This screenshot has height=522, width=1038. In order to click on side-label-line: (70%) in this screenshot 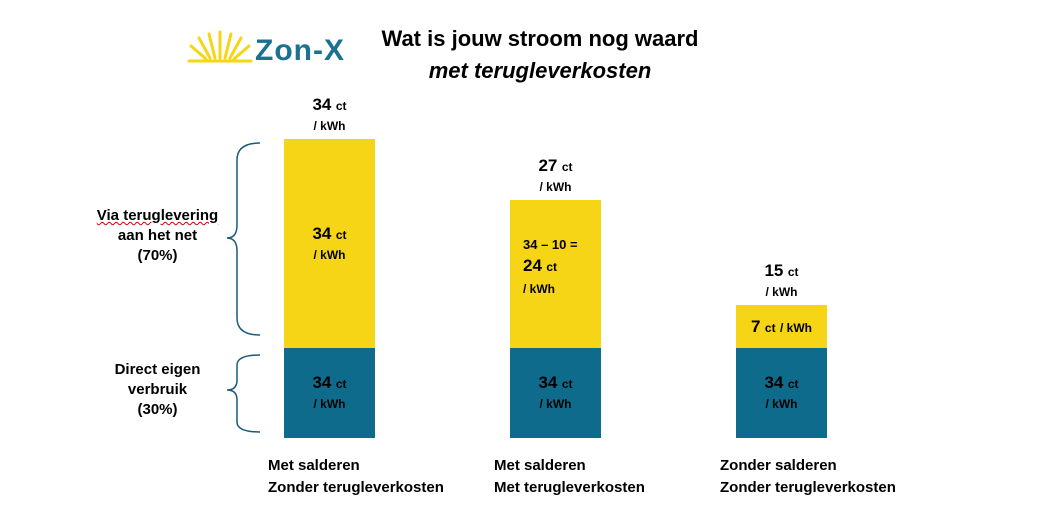, I will do `click(157, 255)`.